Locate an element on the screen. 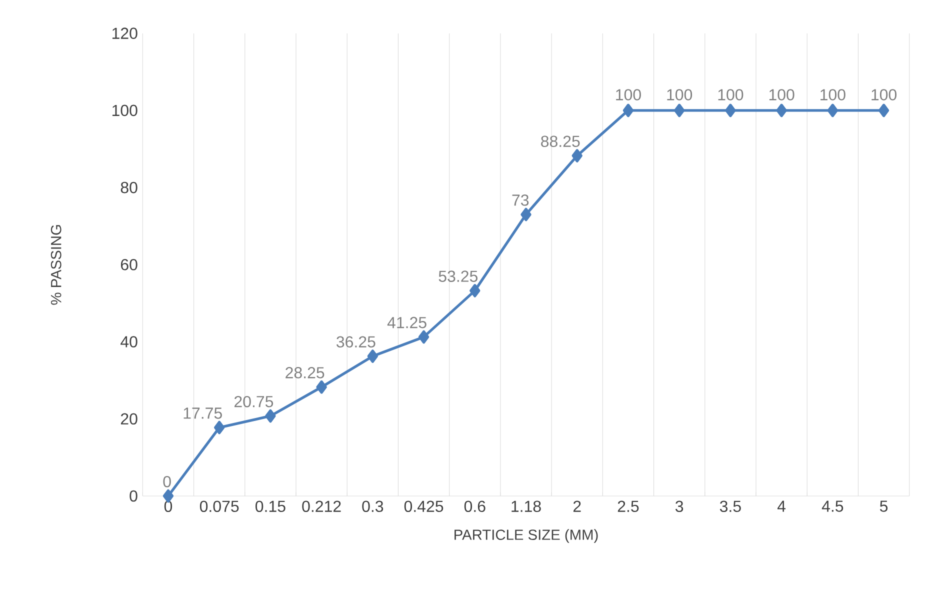  x-tick-label: 1.18 is located at coordinates (526, 506).